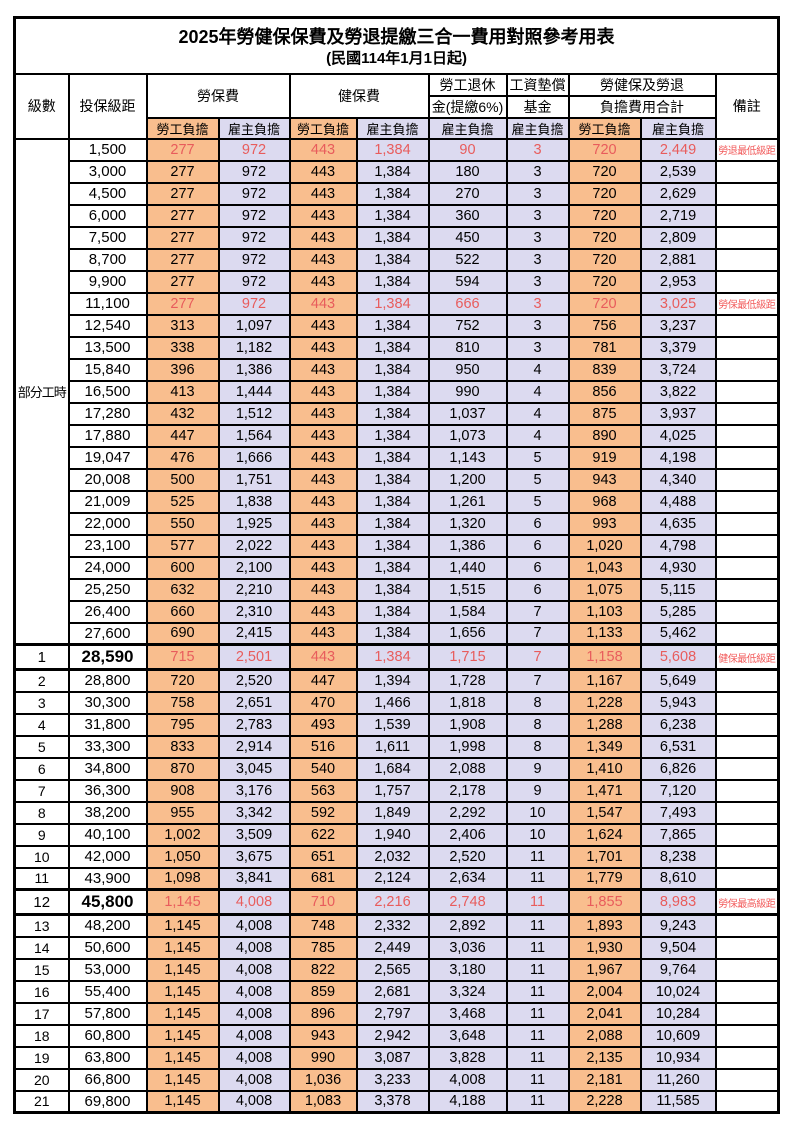  I want to click on cell-pension-employer: 810, so click(467, 347).